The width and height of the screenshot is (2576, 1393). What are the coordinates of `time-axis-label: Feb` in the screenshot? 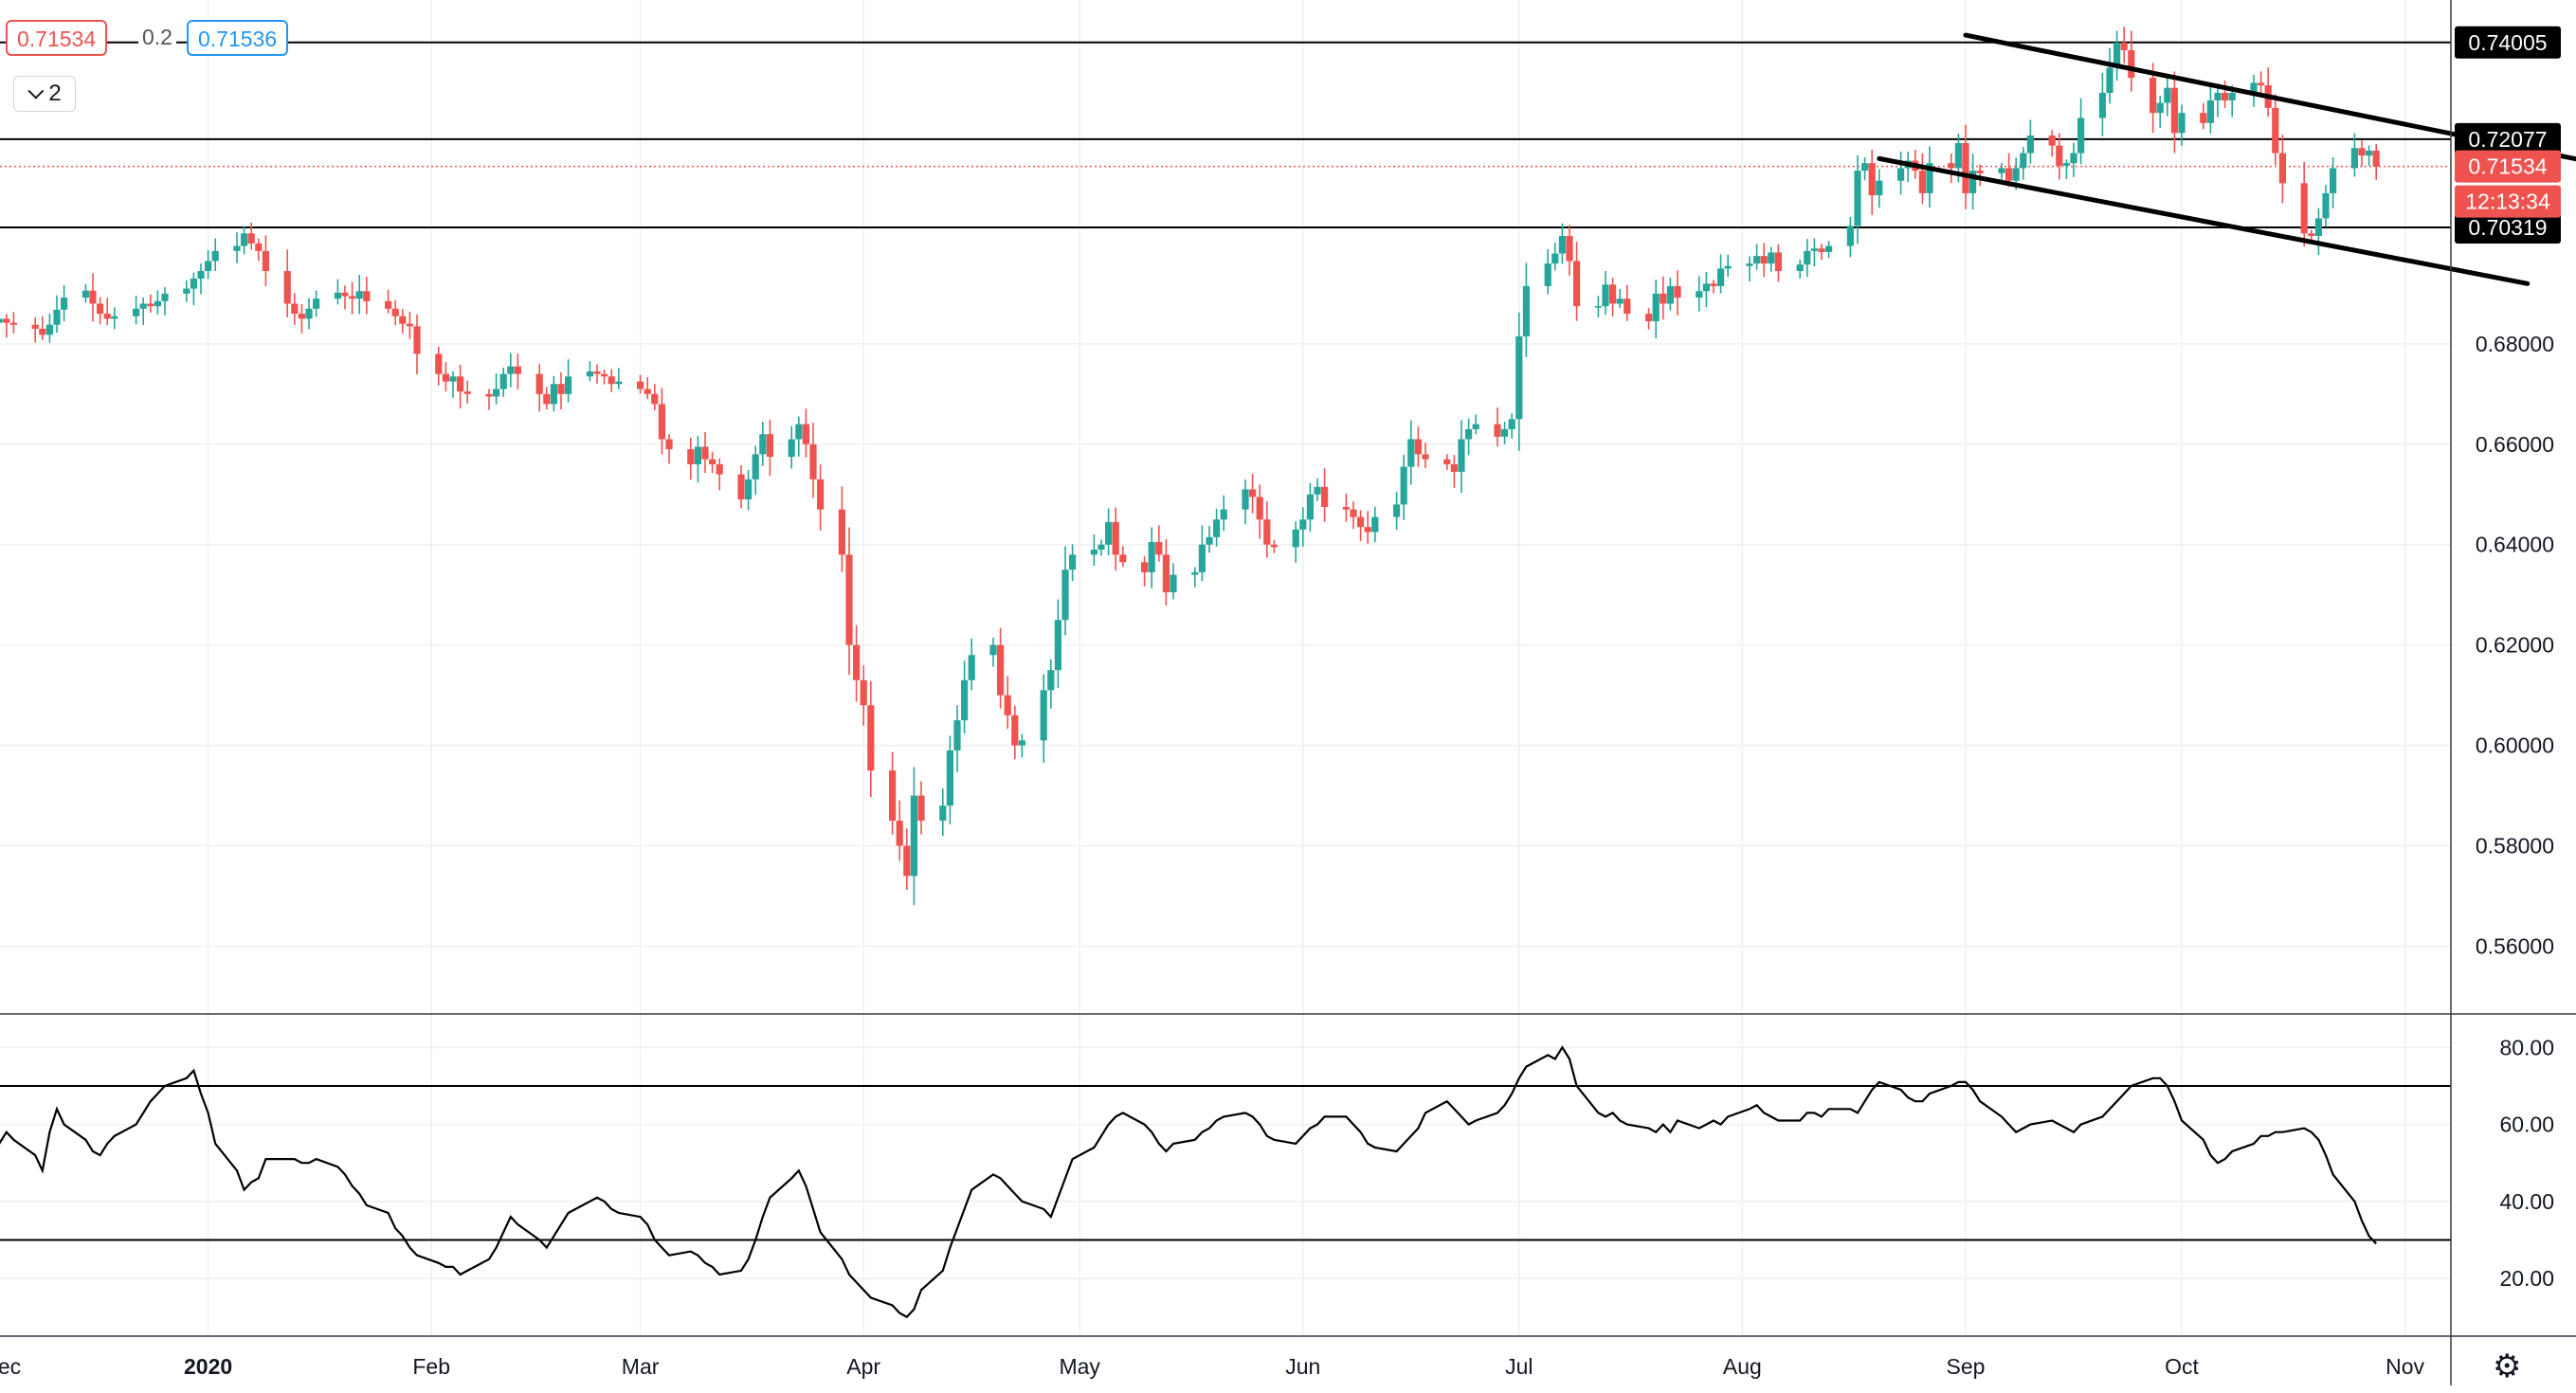 It's located at (431, 1366).